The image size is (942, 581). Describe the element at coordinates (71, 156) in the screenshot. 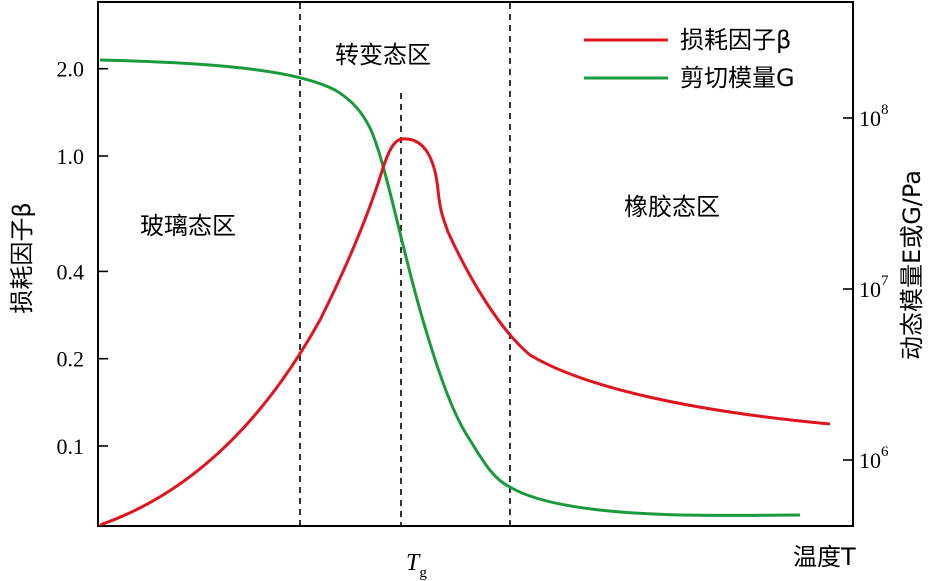

I see `left-axis-tick-label: 1.0` at that location.